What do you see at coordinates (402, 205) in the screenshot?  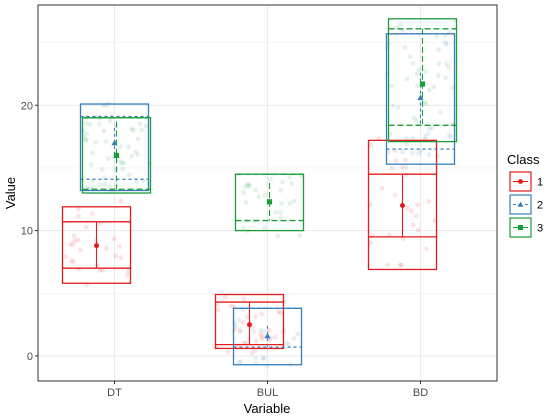 I see `box-class-1-BD` at bounding box center [402, 205].